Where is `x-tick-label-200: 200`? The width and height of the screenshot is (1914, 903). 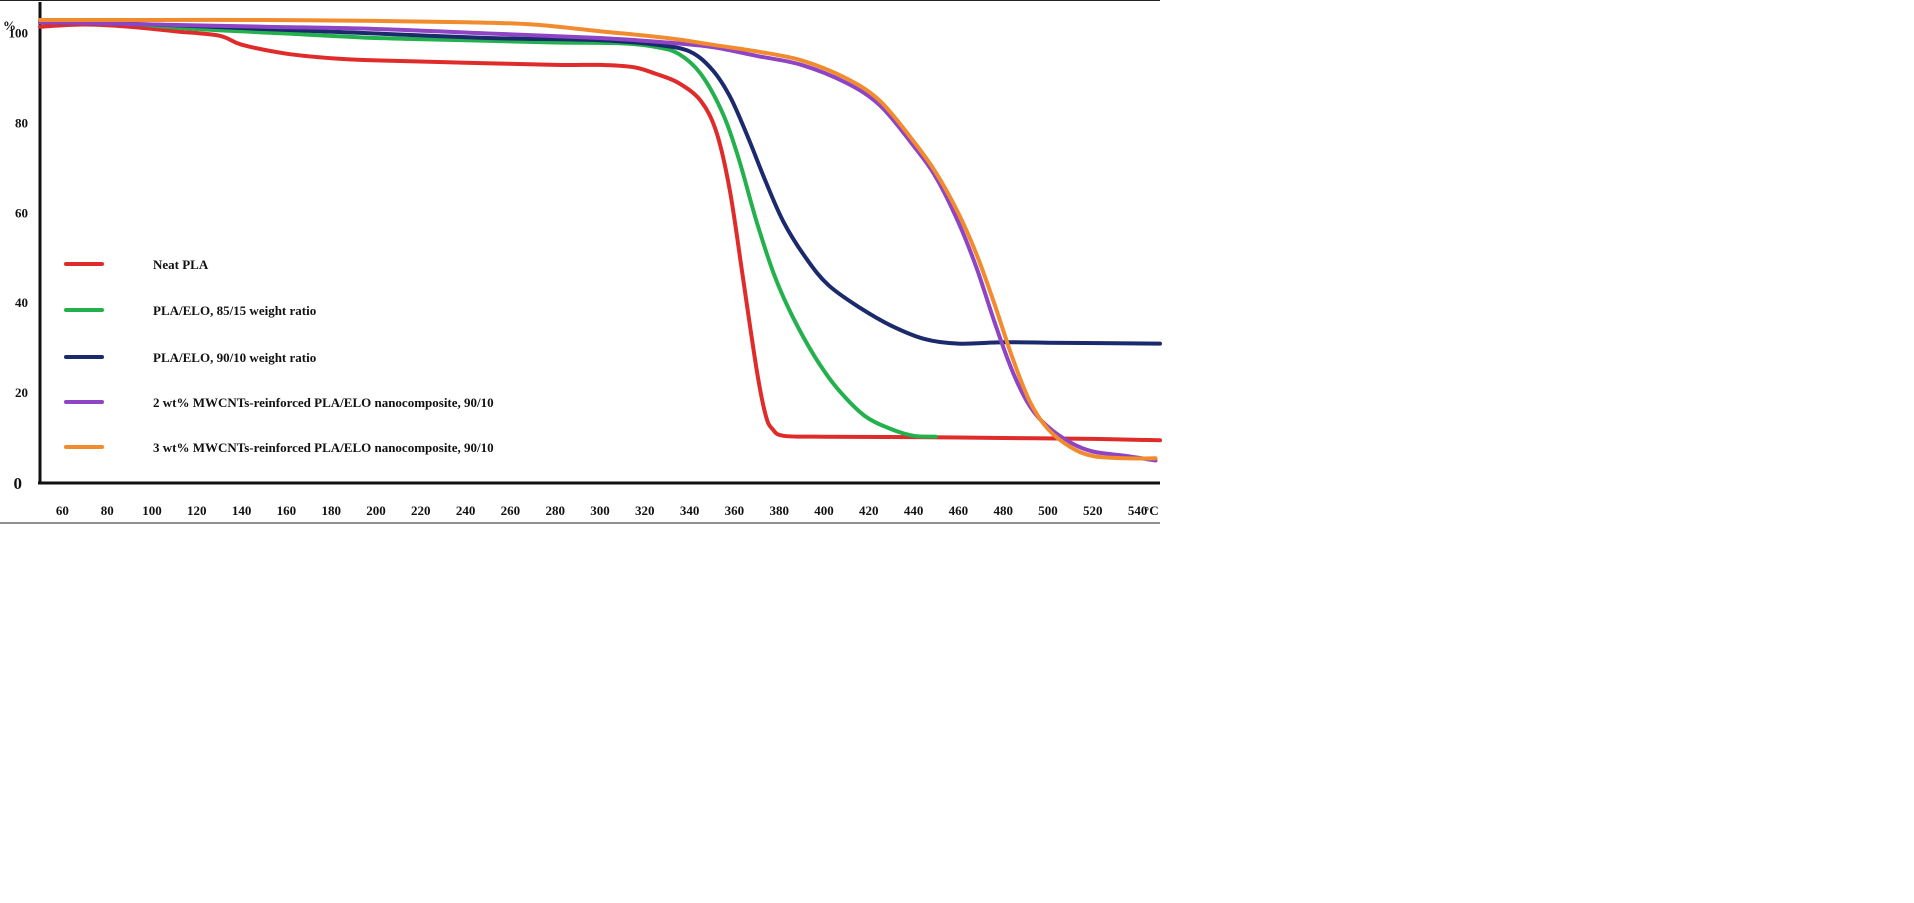 x-tick-label-200: 200 is located at coordinates (376, 510).